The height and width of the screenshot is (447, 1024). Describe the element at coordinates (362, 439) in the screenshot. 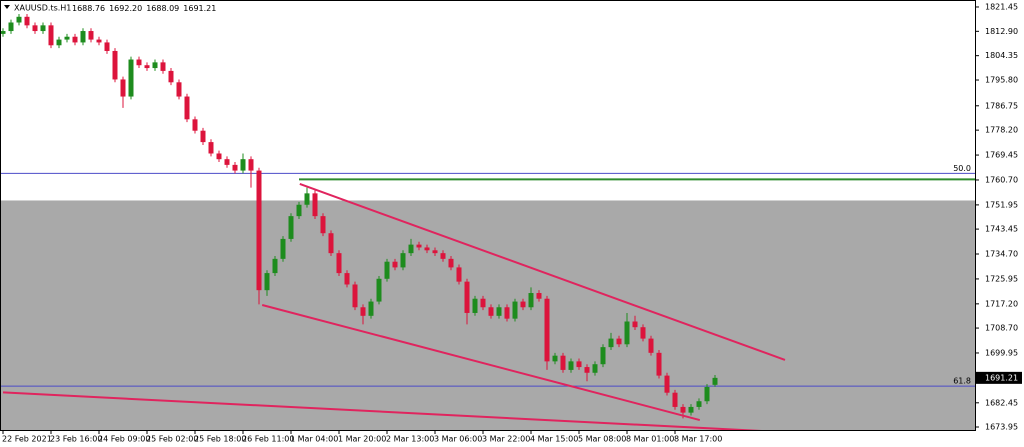

I see `x-tick-label: 1 Mar 20:00` at that location.